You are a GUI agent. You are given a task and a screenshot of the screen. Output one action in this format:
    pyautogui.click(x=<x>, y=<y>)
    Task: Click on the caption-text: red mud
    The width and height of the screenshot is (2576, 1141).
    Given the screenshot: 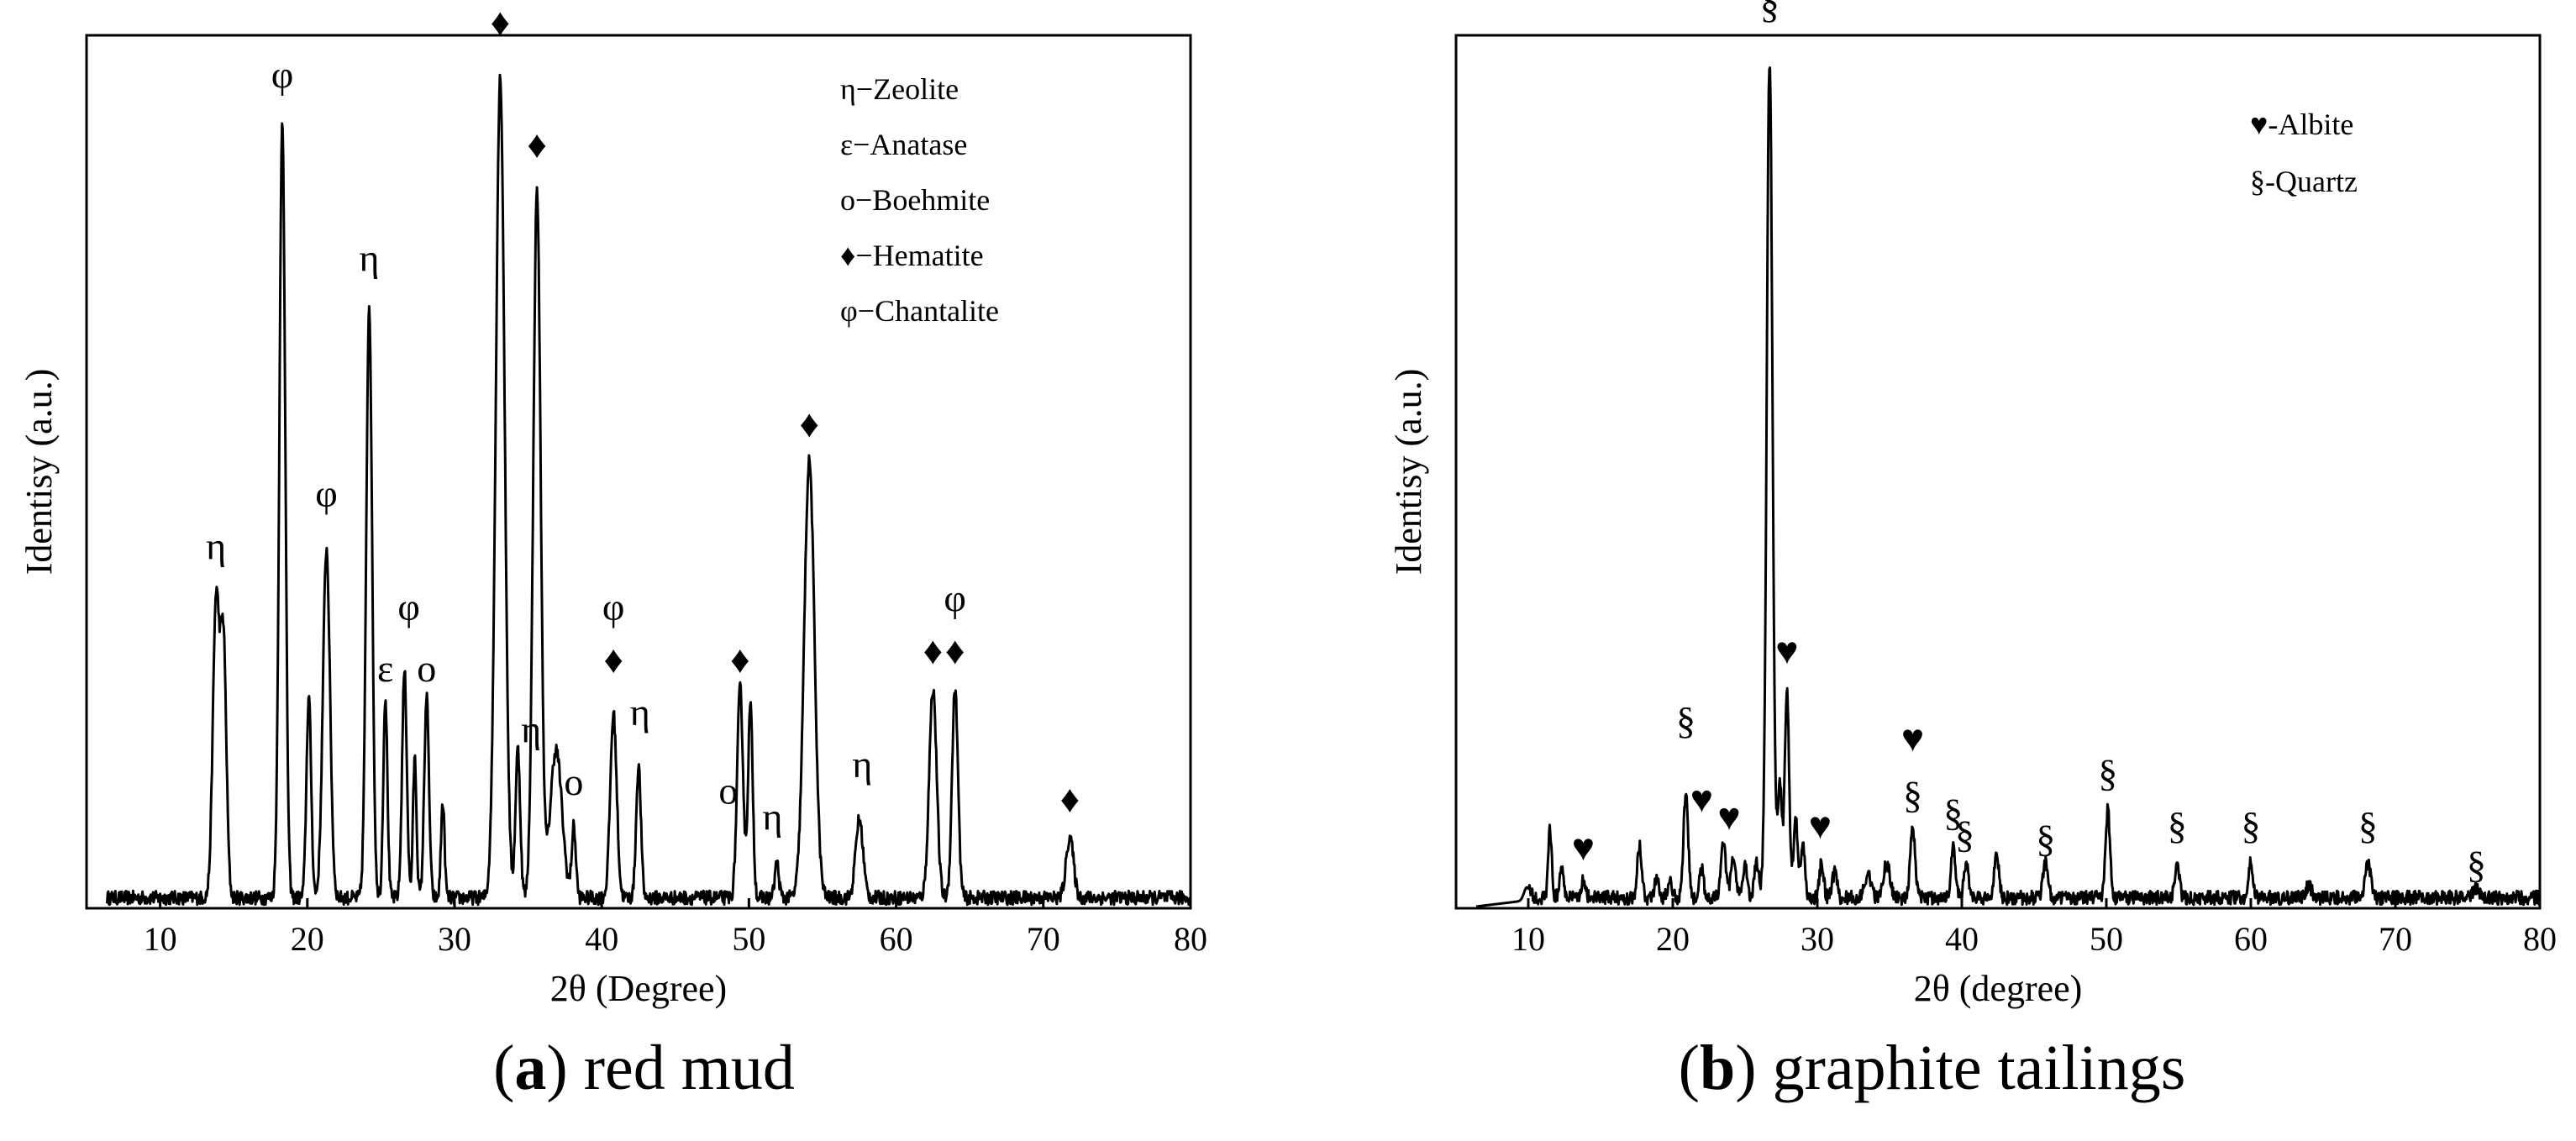 What is the action you would take?
    pyautogui.click(x=689, y=1068)
    